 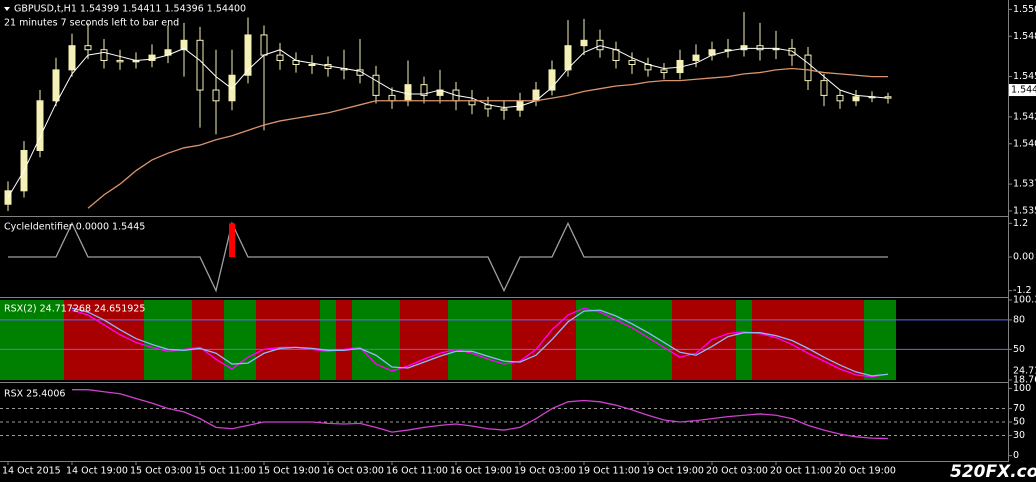 I want to click on signal-bar, so click(x=232, y=240).